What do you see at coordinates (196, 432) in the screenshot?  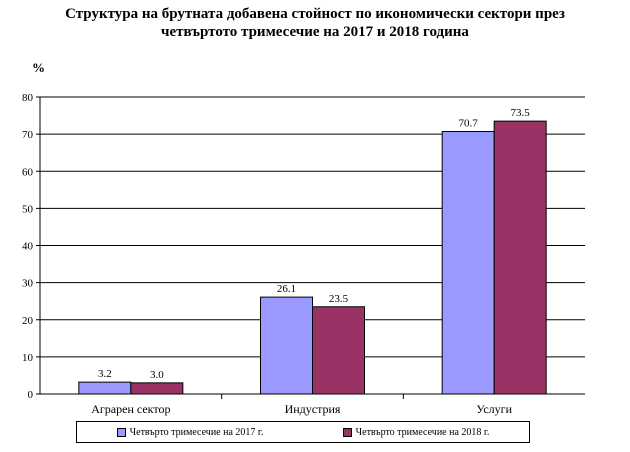 I see `legend-label-2017: Четвърто тримесечие на 2017 г.` at bounding box center [196, 432].